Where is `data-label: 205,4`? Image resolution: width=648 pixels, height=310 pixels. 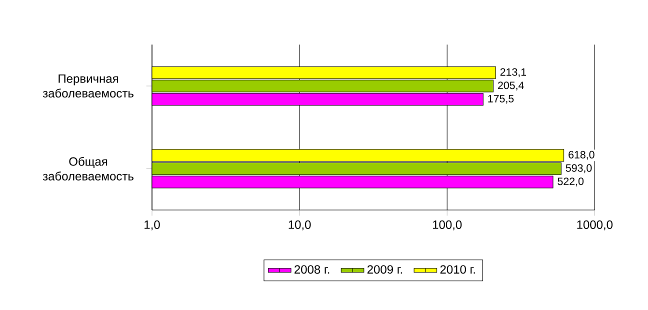
data-label: 205,4 is located at coordinates (511, 86).